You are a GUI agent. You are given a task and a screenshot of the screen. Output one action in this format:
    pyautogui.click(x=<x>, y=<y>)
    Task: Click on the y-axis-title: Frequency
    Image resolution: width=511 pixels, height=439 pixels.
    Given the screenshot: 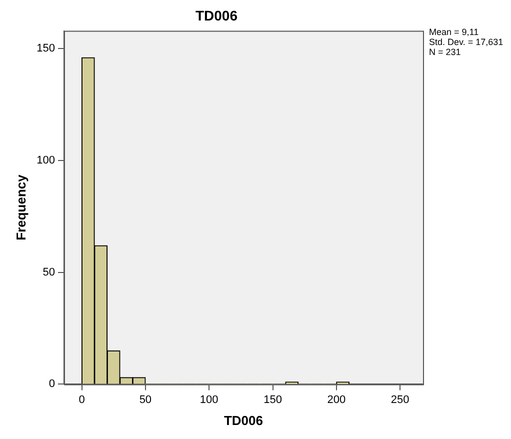 What is the action you would take?
    pyautogui.click(x=20, y=207)
    